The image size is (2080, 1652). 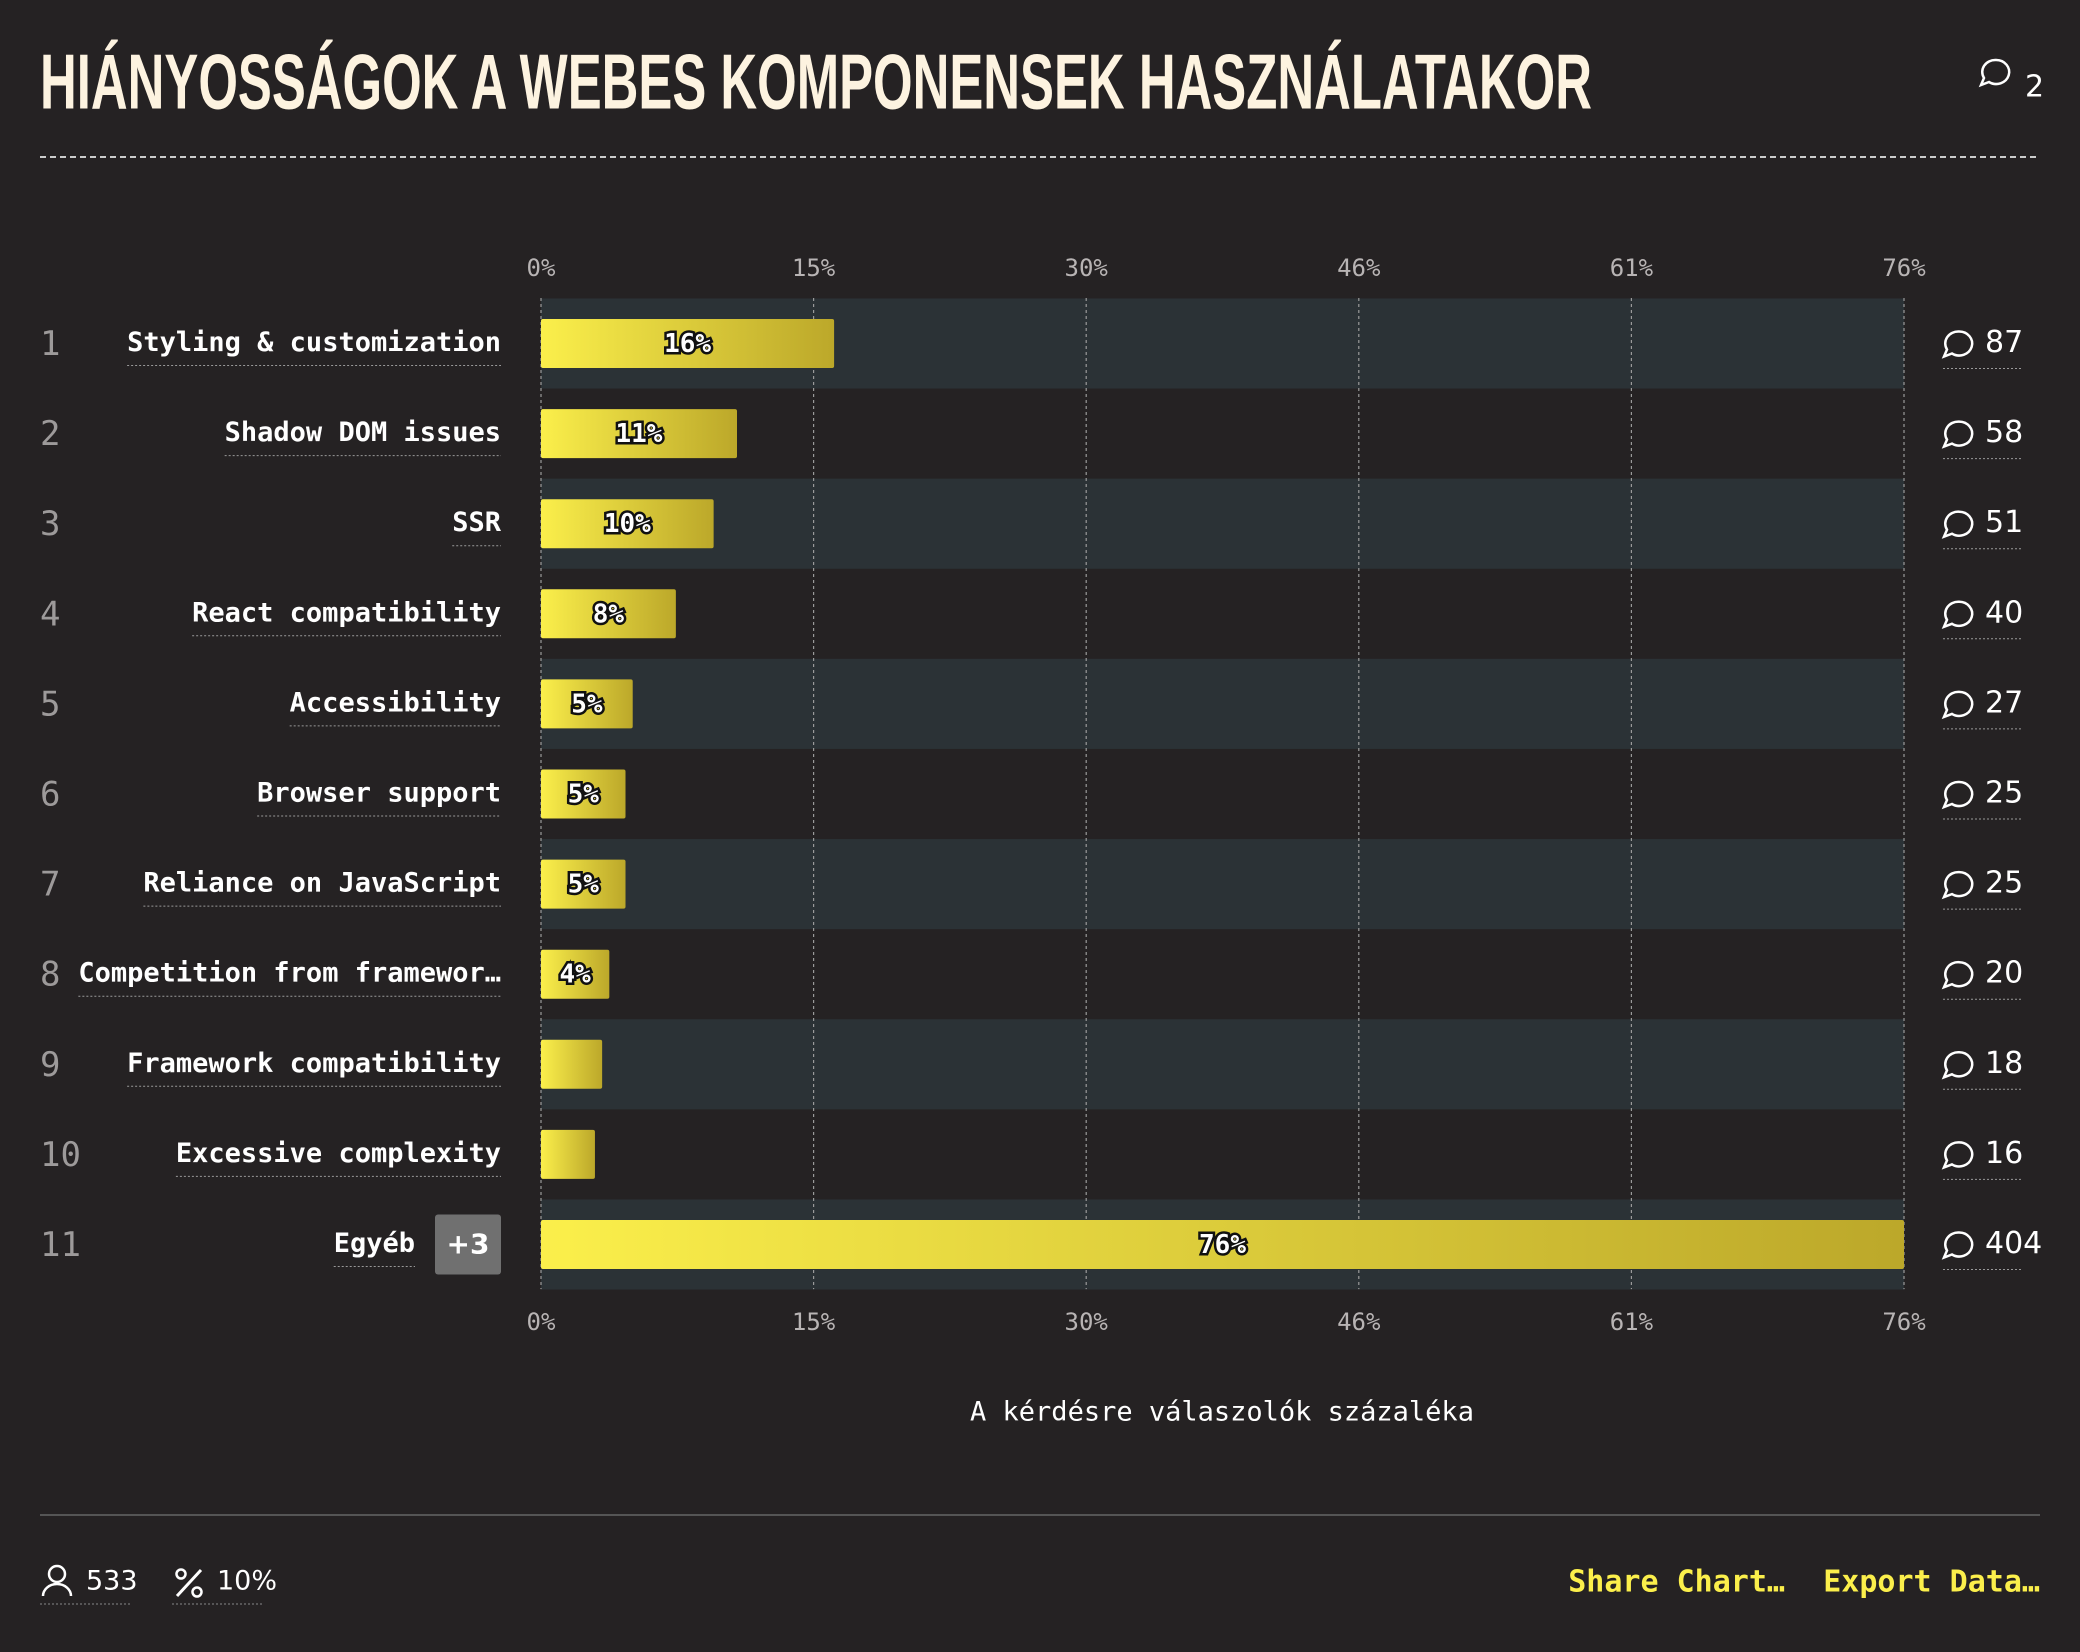 I want to click on rank: 5, so click(x=50, y=704).